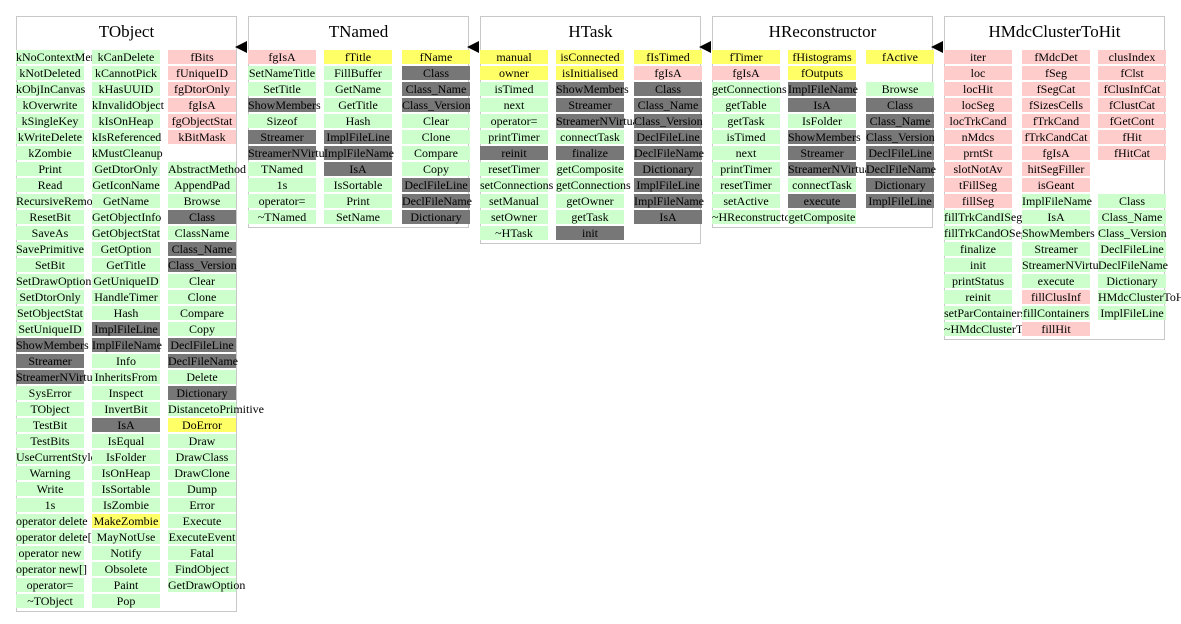  I want to click on member-function: Class_Name, so click(202, 249).